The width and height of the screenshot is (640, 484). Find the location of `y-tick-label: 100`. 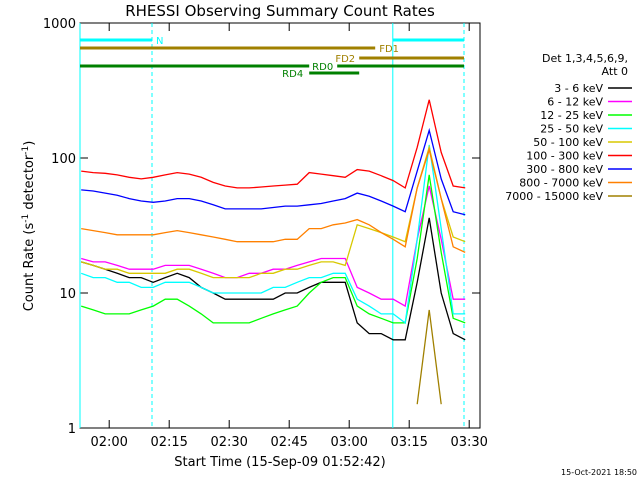

y-tick-label: 100 is located at coordinates (63, 159).